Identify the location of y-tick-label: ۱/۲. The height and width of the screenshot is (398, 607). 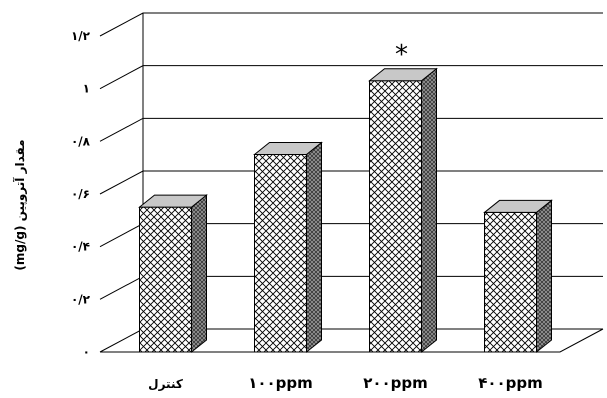
(81, 36).